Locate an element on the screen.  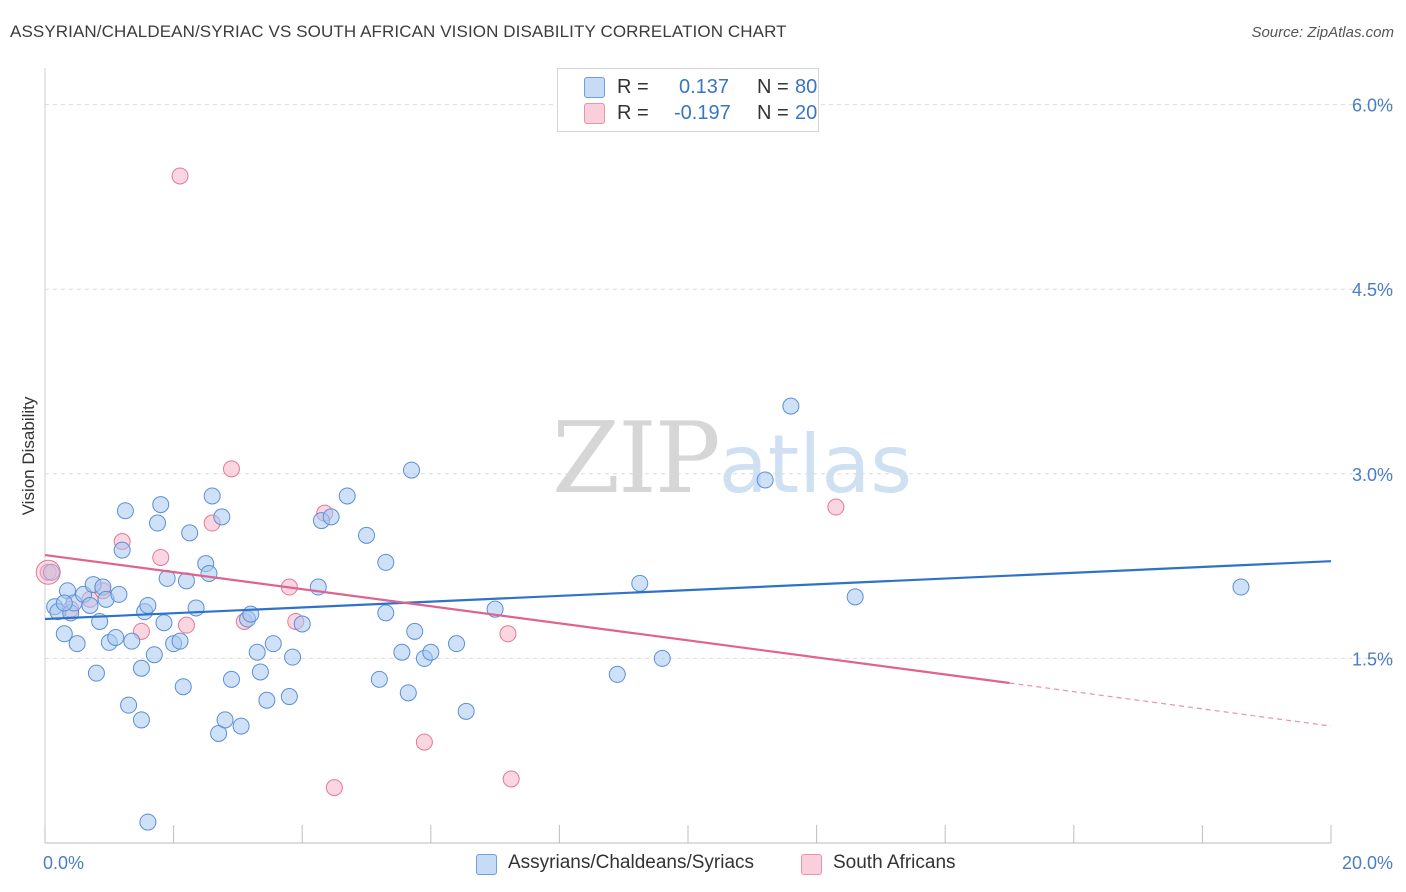
trend-line-south-africans-extension is located at coordinates (1170, 704).